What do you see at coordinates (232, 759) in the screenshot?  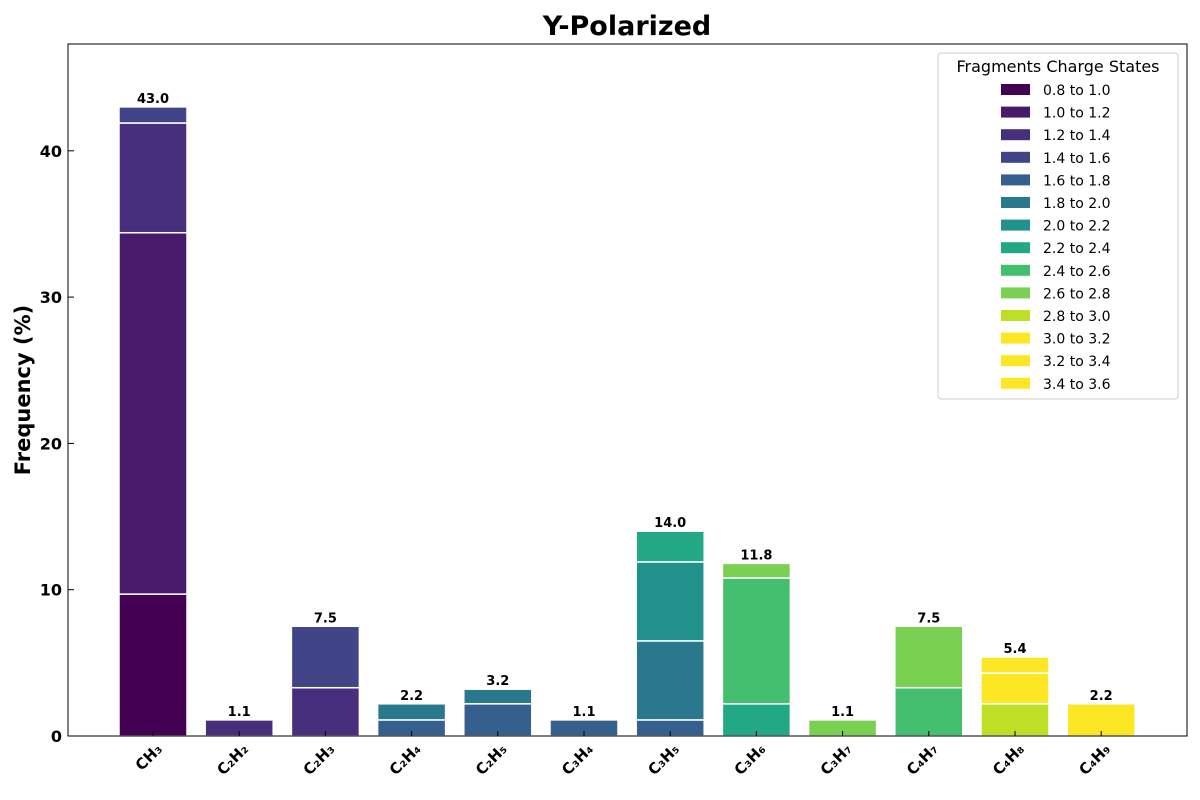 I see `x-tick-label: C₂H₂` at bounding box center [232, 759].